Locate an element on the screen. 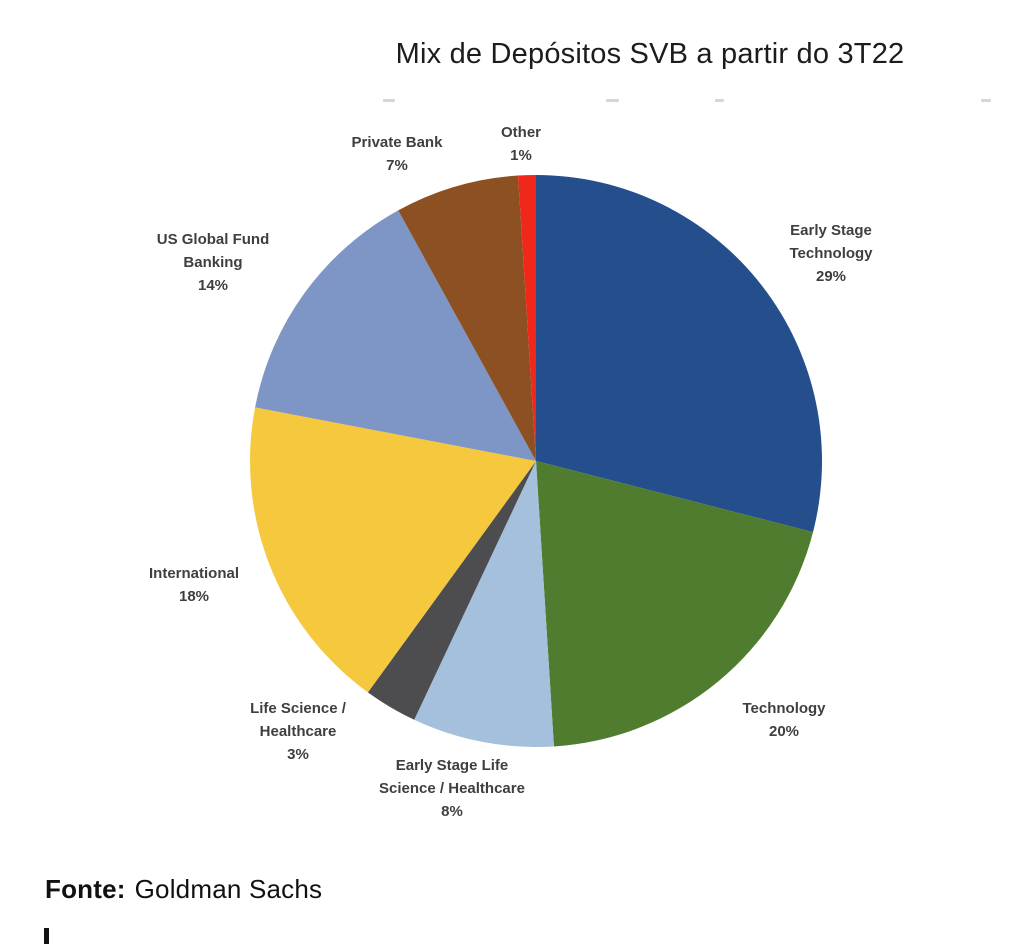  source-text: Goldman Sachs is located at coordinates (228, 889).